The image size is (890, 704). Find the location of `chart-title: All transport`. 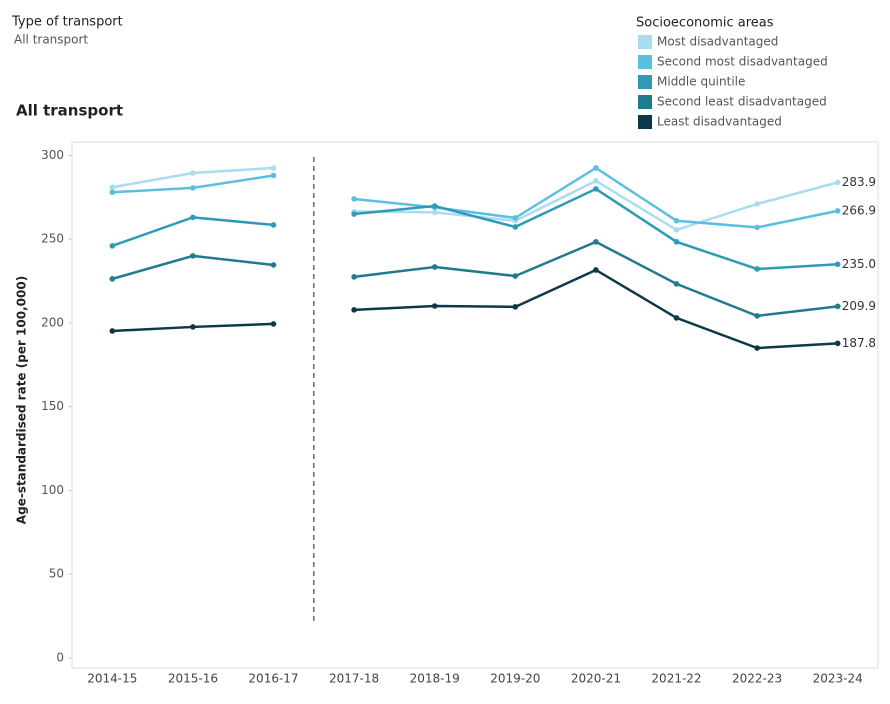

chart-title: All transport is located at coordinates (69, 111).